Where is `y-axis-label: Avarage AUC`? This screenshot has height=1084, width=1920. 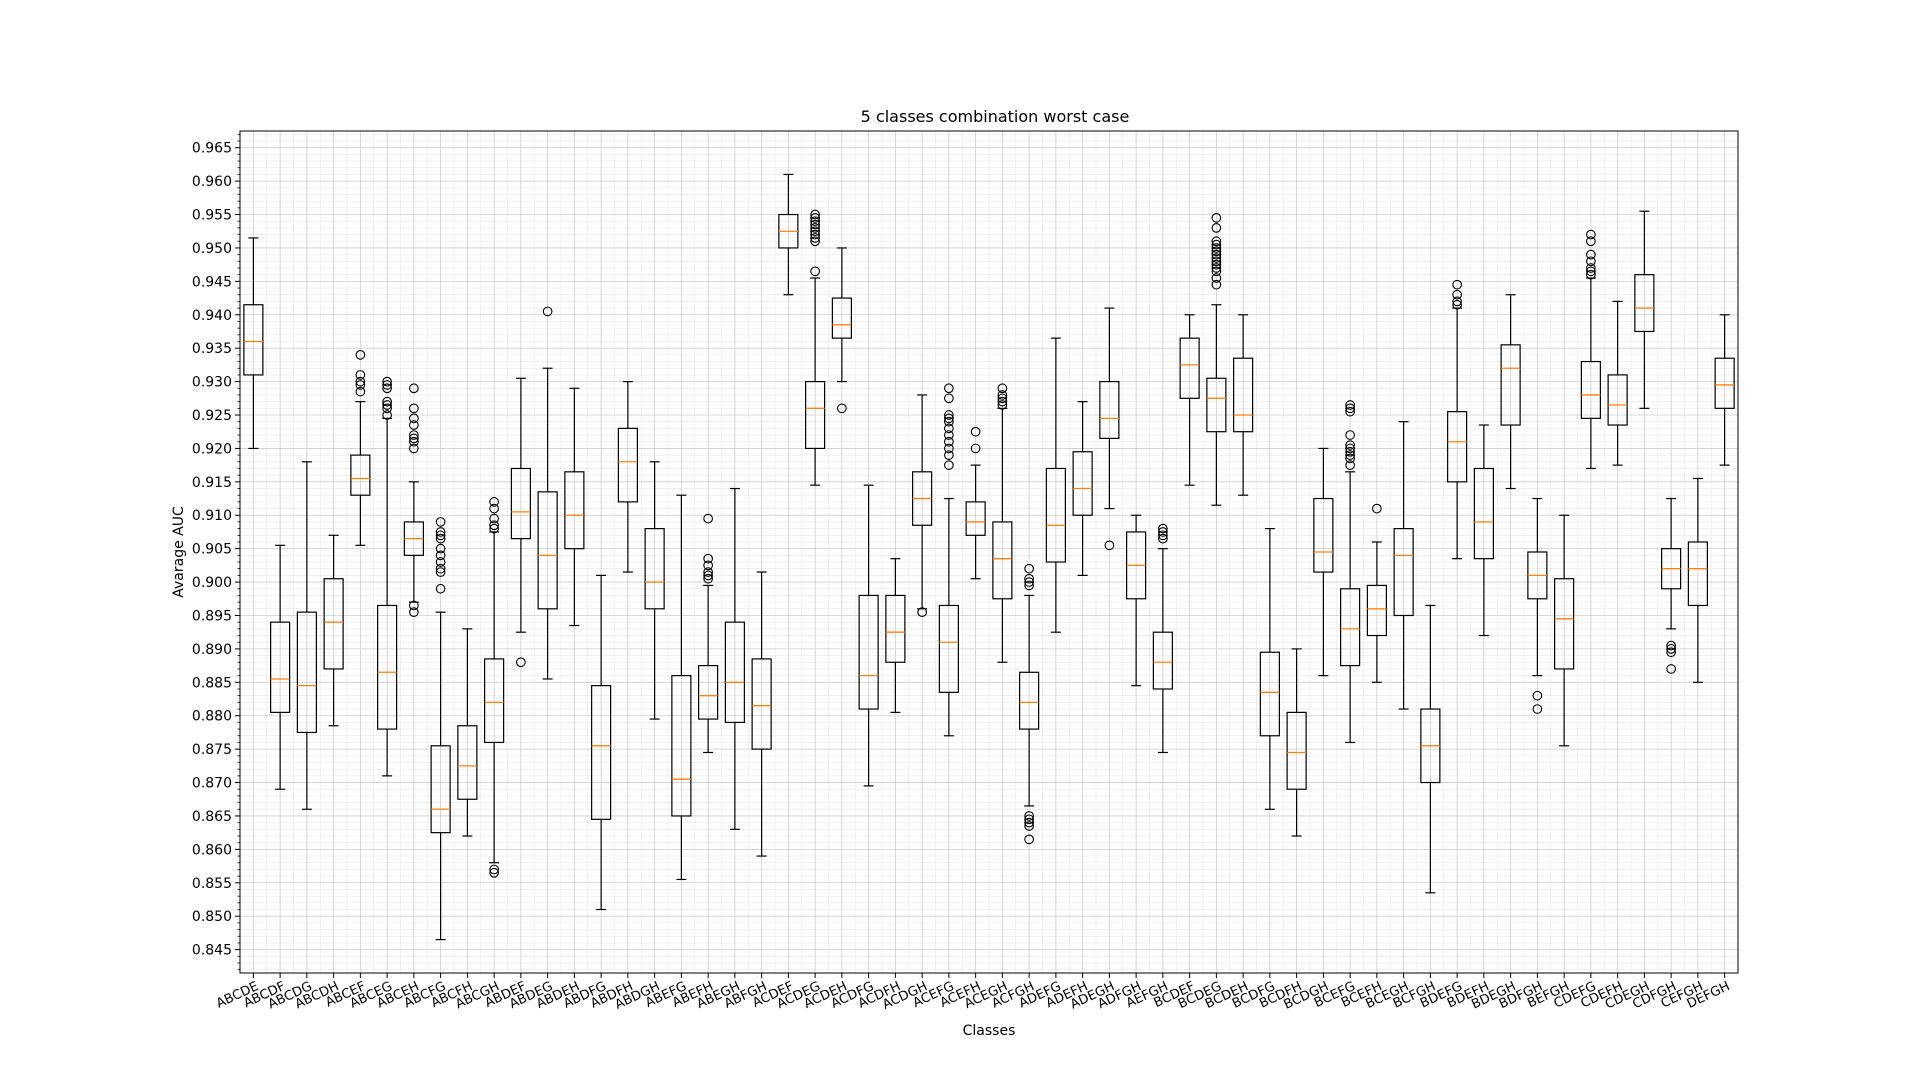 y-axis-label: Avarage AUC is located at coordinates (179, 552).